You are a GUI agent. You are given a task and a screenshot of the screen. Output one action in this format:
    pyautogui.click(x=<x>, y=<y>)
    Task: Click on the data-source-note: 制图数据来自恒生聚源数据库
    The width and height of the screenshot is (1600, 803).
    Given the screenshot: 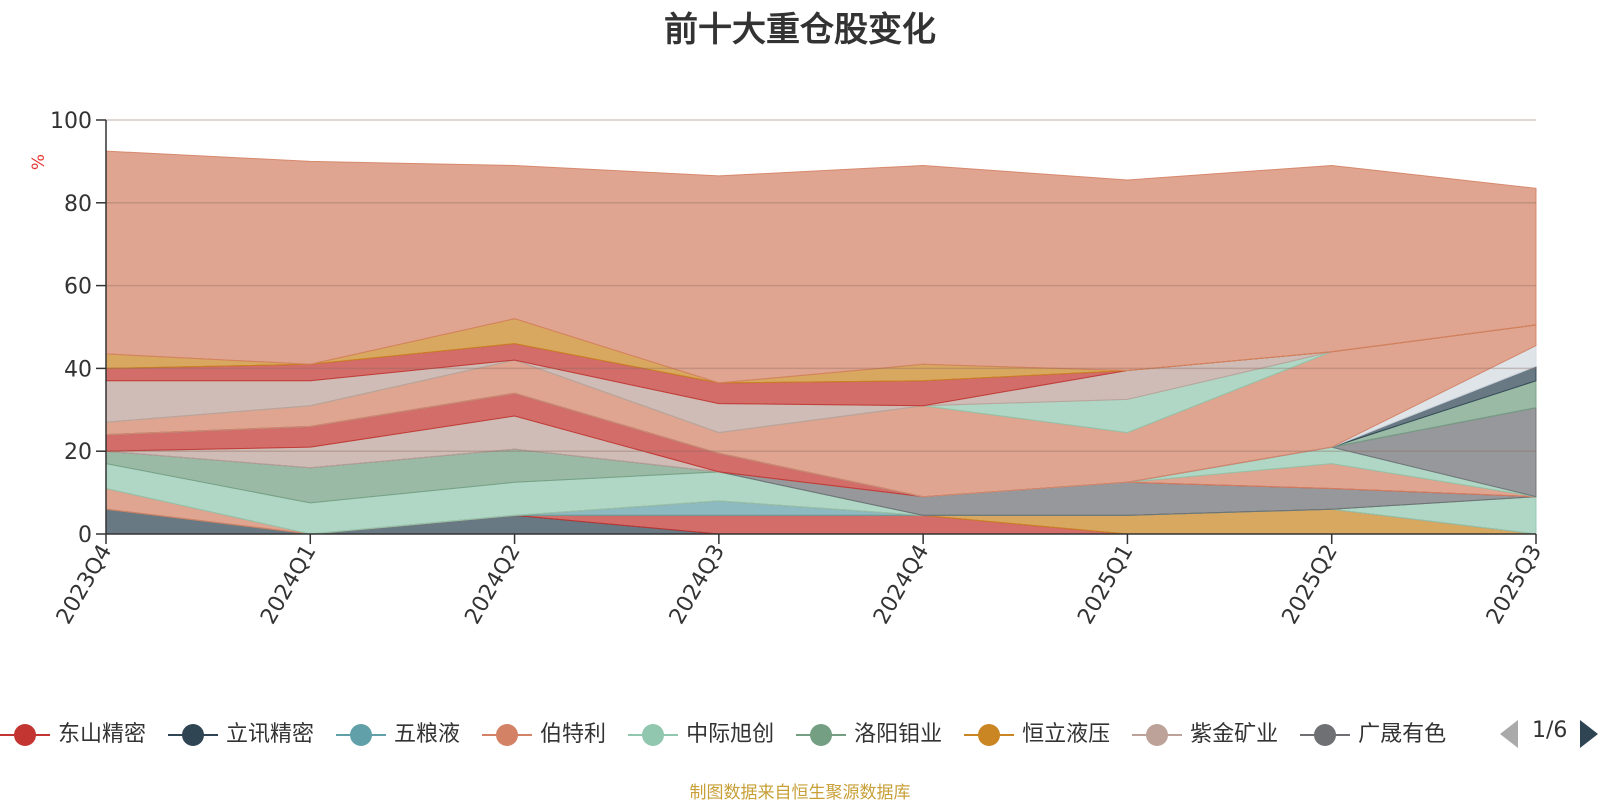 What is the action you would take?
    pyautogui.click(x=800, y=793)
    